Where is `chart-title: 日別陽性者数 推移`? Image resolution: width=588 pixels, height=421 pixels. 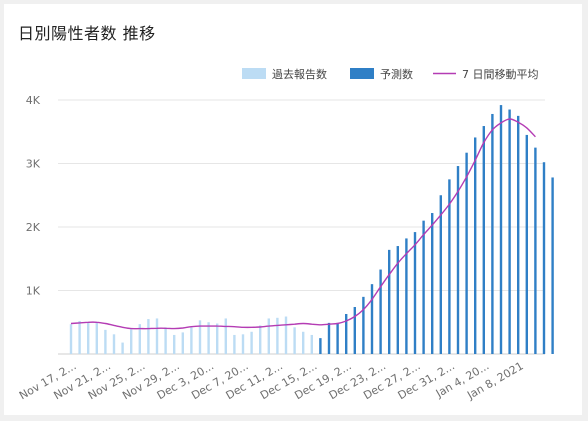 chart-title: 日別陽性者数 推移 is located at coordinates (87, 33).